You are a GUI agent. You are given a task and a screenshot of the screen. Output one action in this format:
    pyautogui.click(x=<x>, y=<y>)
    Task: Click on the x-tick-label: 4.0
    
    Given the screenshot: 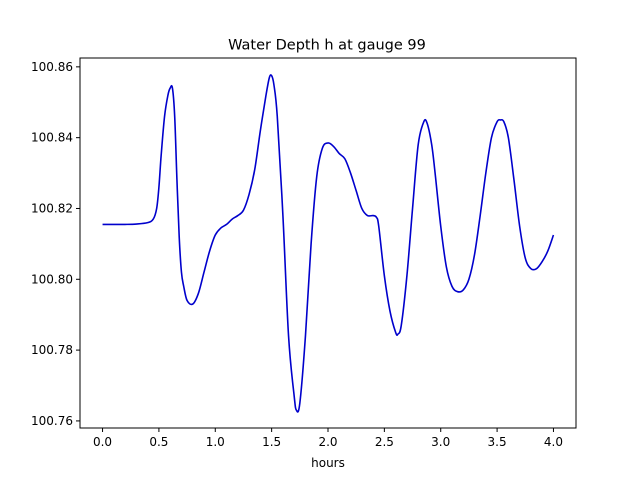 What is the action you would take?
    pyautogui.click(x=553, y=442)
    